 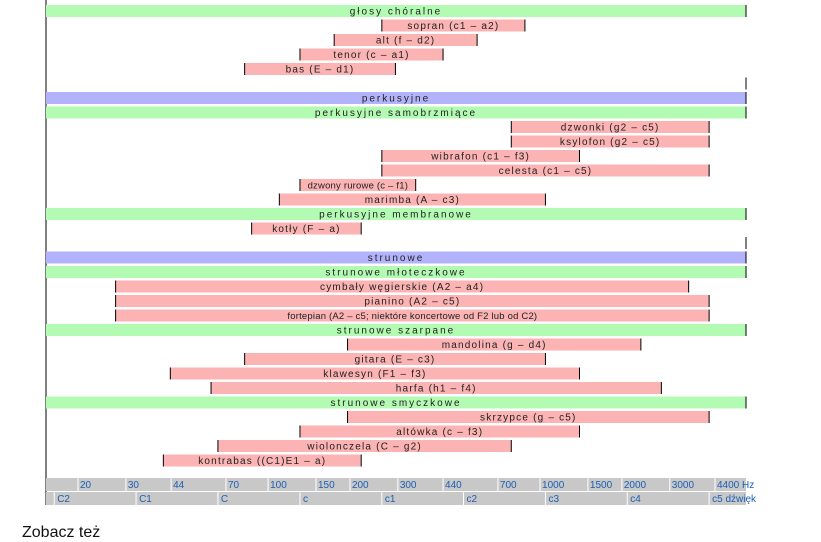 I want to click on note-tick-label: c2, so click(x=471, y=499).